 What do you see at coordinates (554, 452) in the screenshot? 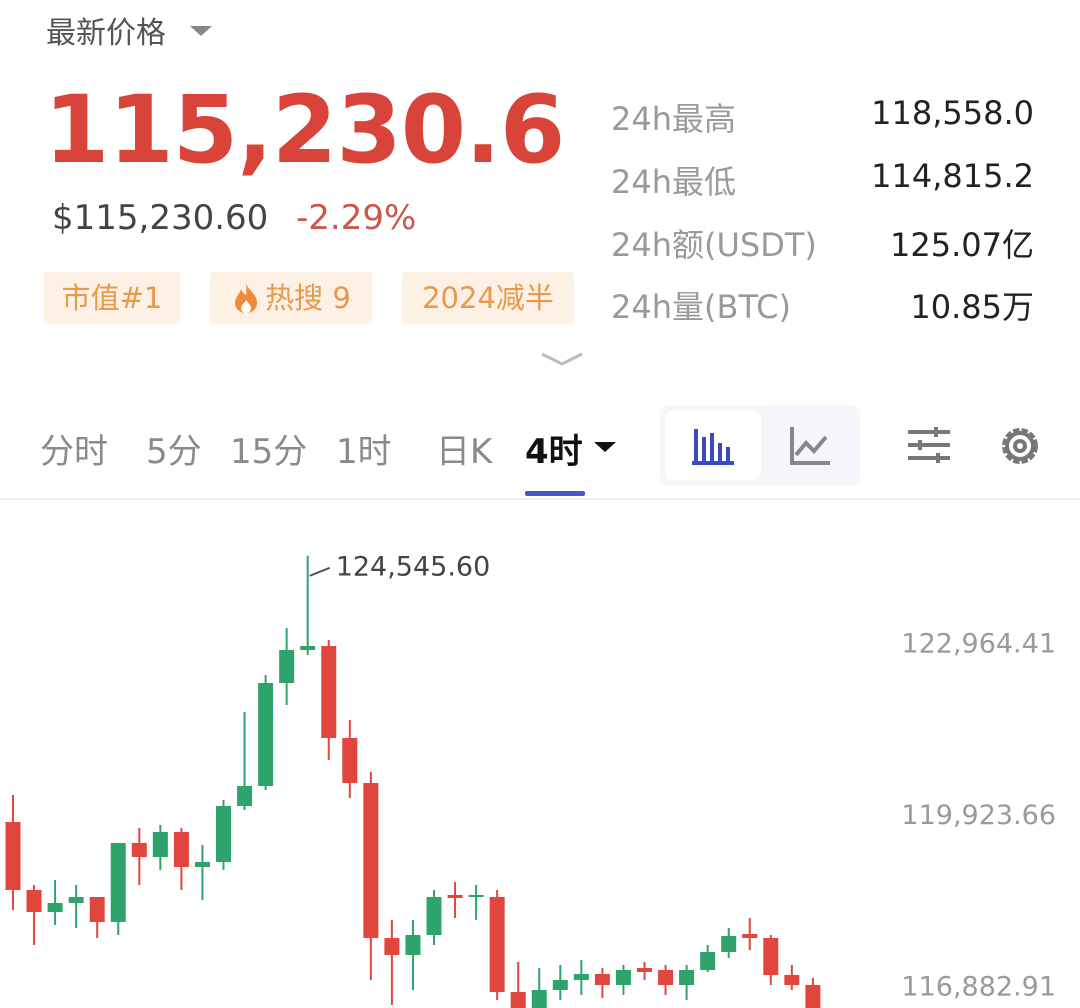
I see `interval-tab: 4时` at bounding box center [554, 452].